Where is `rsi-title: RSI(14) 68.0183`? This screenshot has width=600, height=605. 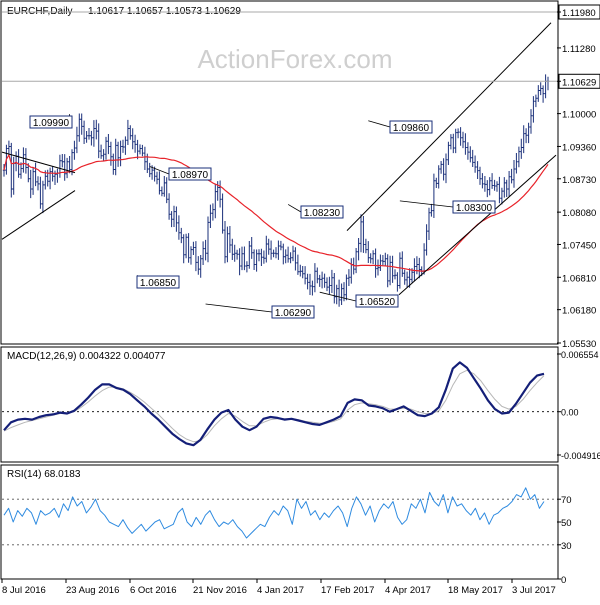
rsi-title: RSI(14) 68.0183 is located at coordinates (44, 474).